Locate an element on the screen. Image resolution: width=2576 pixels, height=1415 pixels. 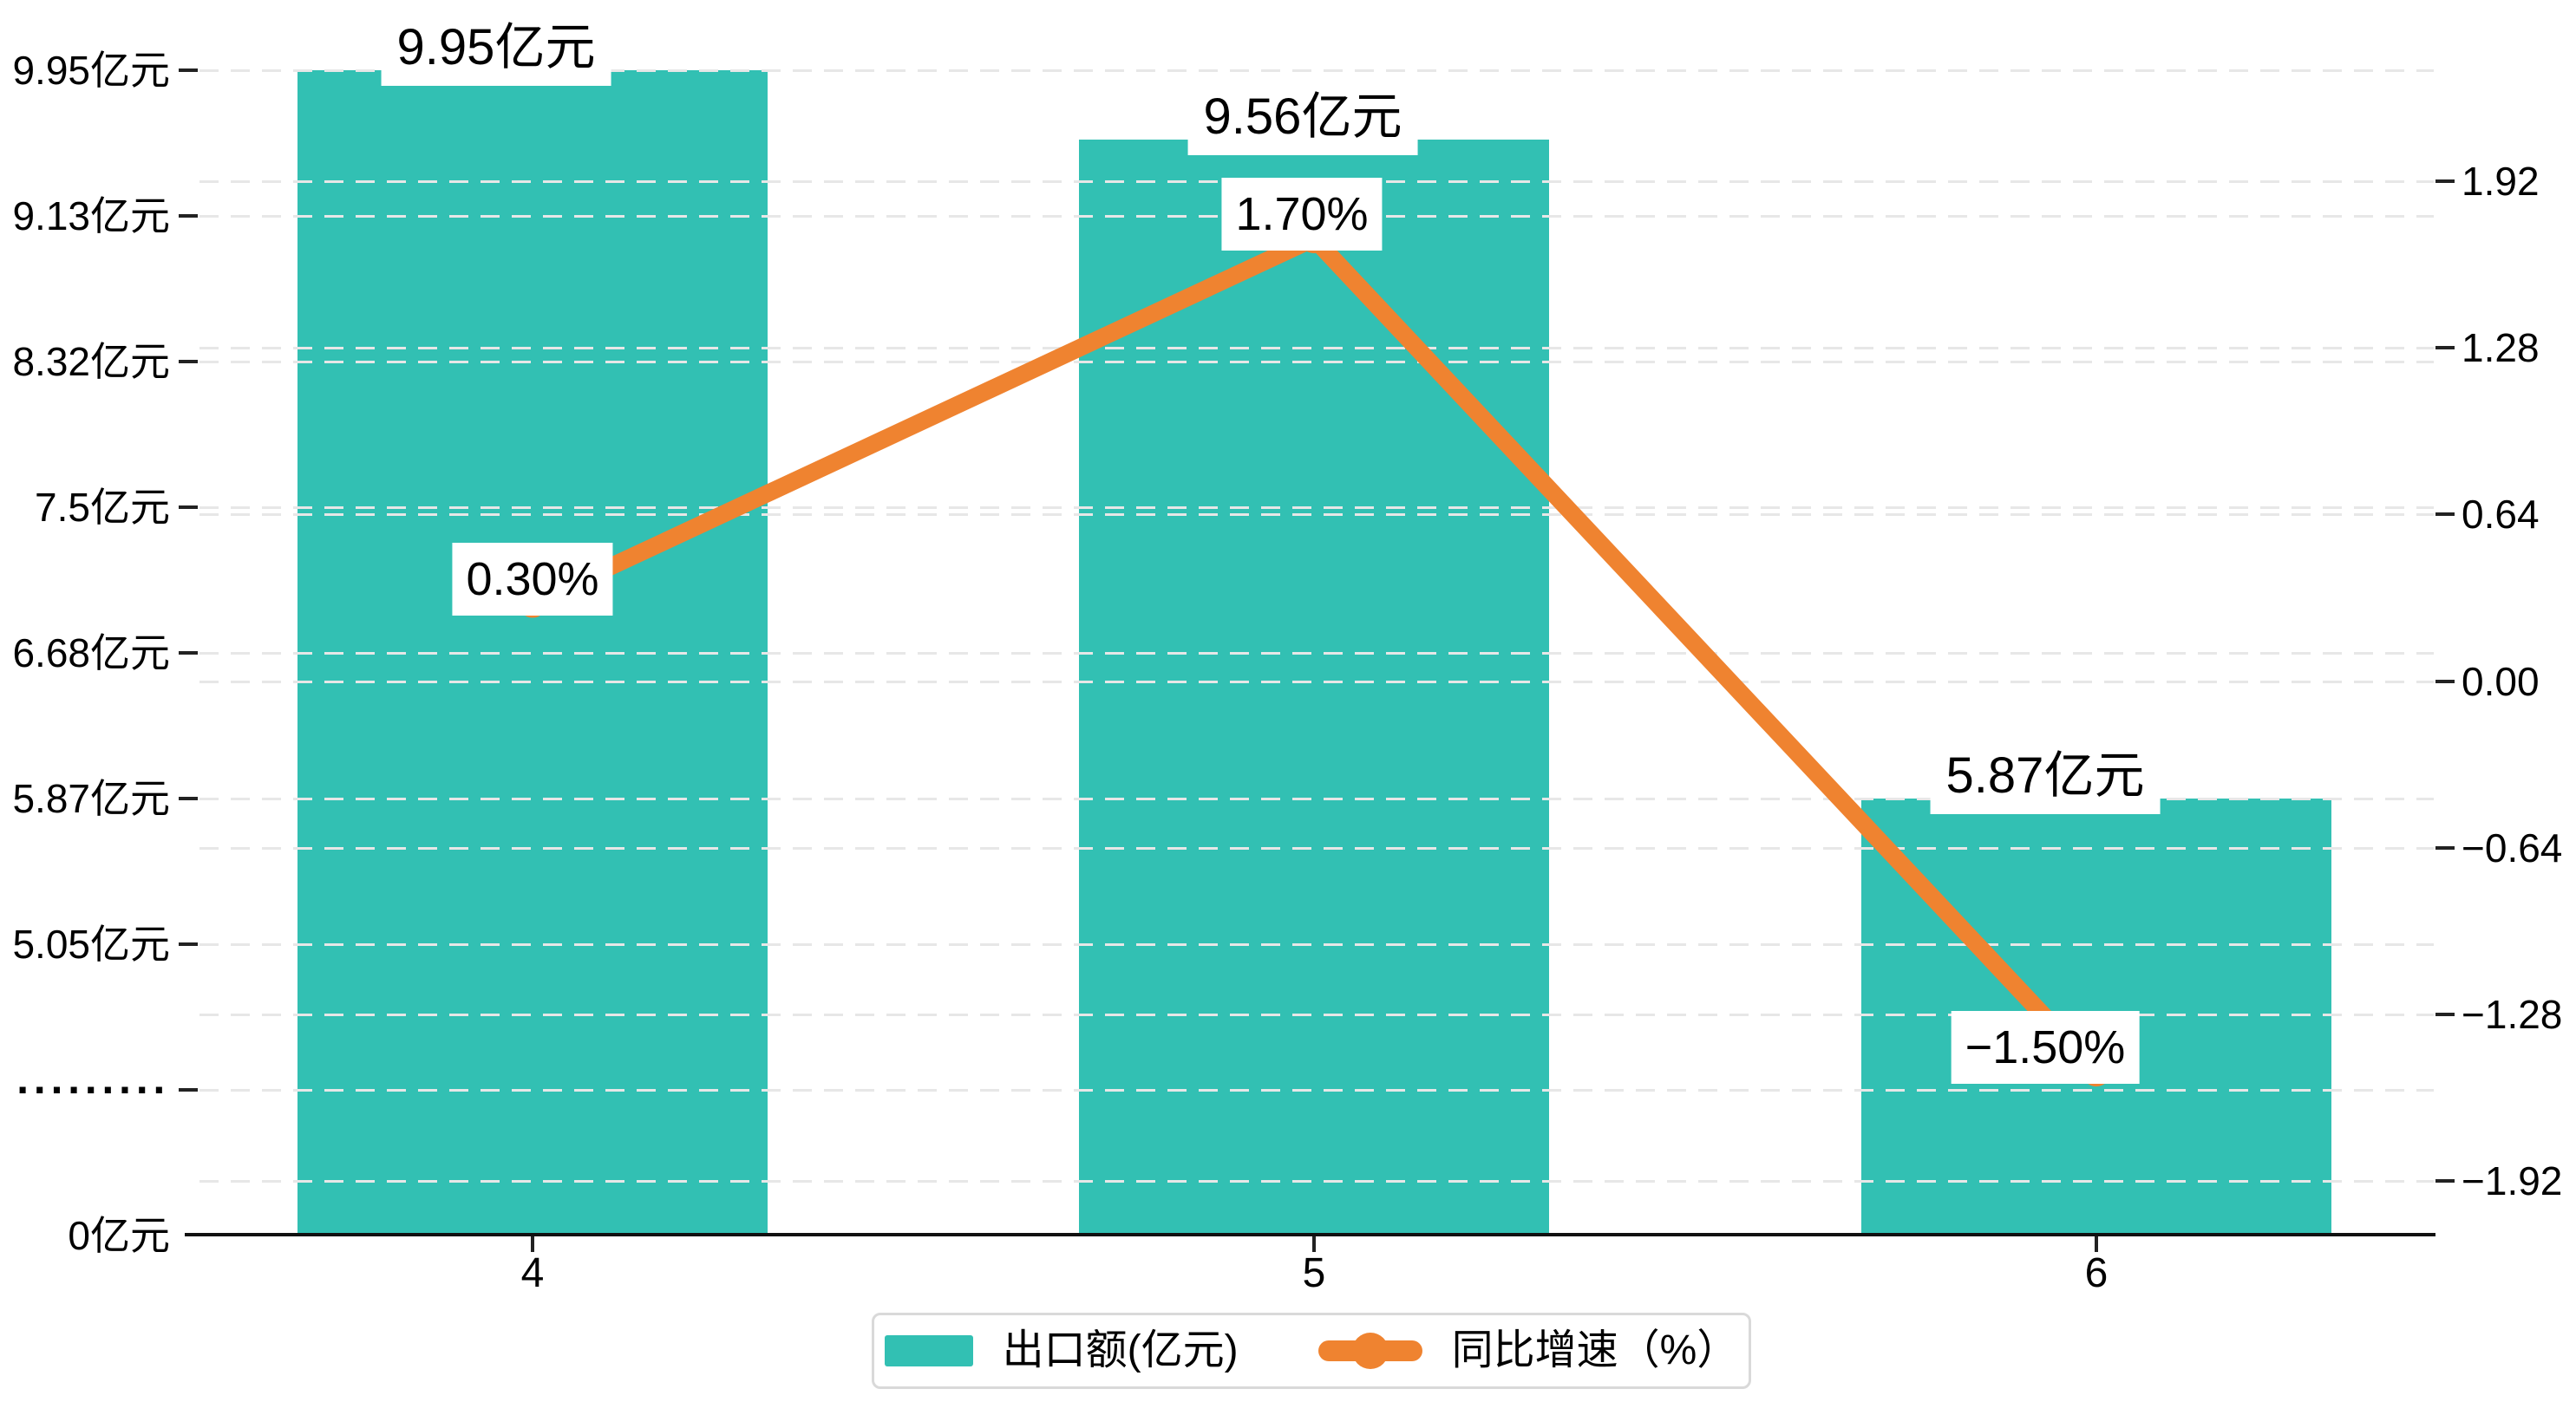
y-axis-label-left: 5.05亿元 is located at coordinates (91, 944).